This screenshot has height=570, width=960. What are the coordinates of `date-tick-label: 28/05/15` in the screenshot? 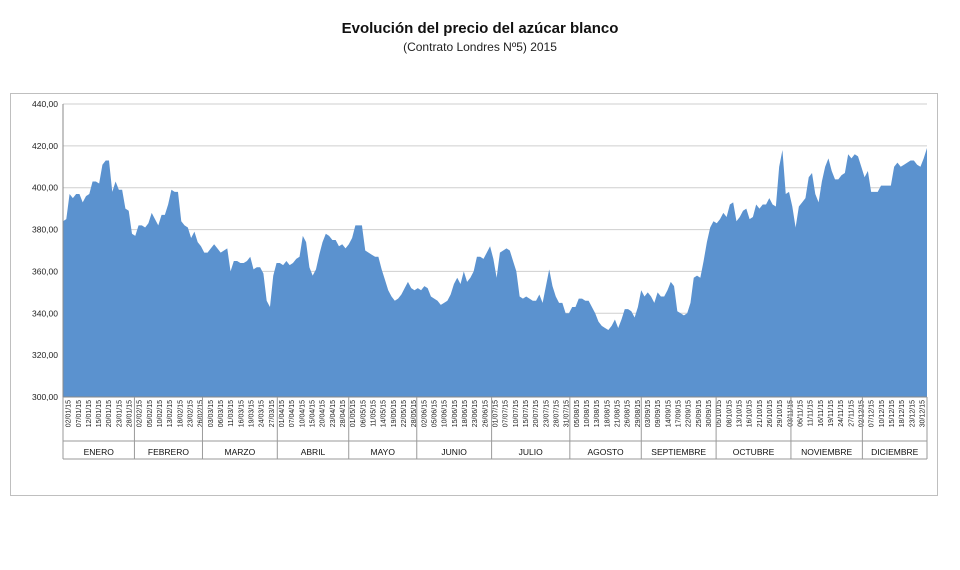 It's located at (414, 413).